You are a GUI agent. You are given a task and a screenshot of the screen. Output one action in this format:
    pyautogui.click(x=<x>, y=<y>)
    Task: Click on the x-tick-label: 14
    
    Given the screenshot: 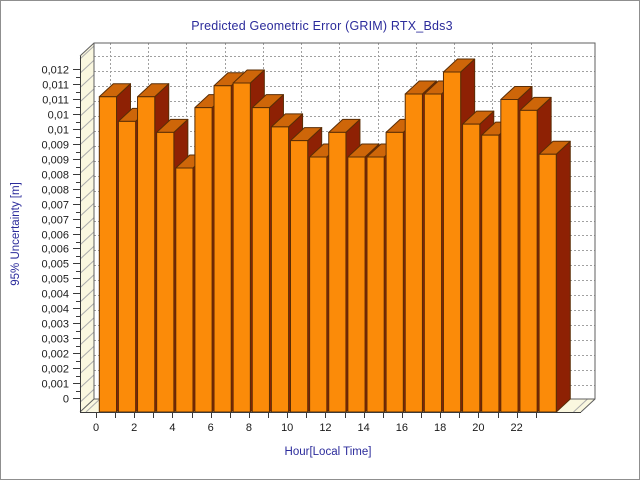 What is the action you would take?
    pyautogui.click(x=364, y=428)
    